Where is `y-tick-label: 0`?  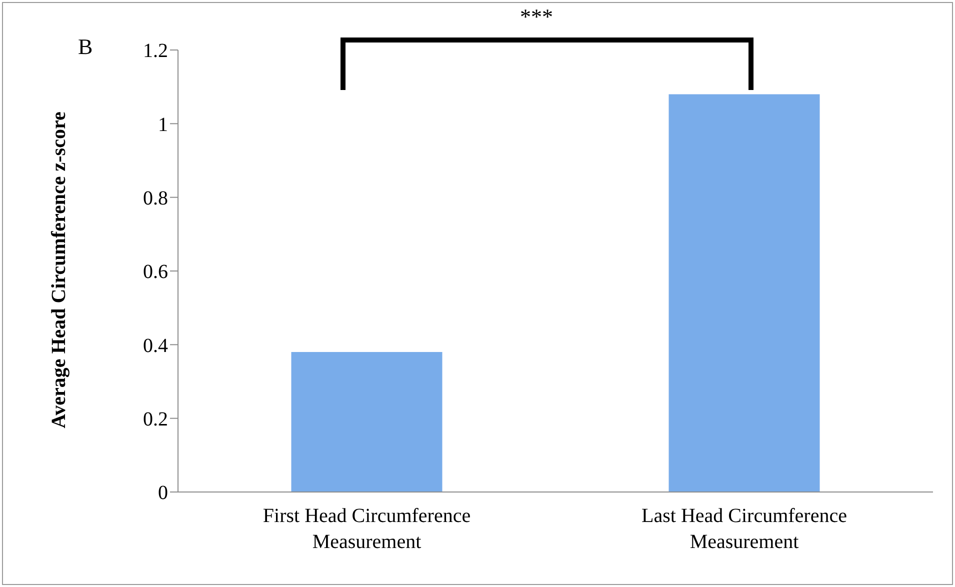
y-tick-label: 0 is located at coordinates (163, 493).